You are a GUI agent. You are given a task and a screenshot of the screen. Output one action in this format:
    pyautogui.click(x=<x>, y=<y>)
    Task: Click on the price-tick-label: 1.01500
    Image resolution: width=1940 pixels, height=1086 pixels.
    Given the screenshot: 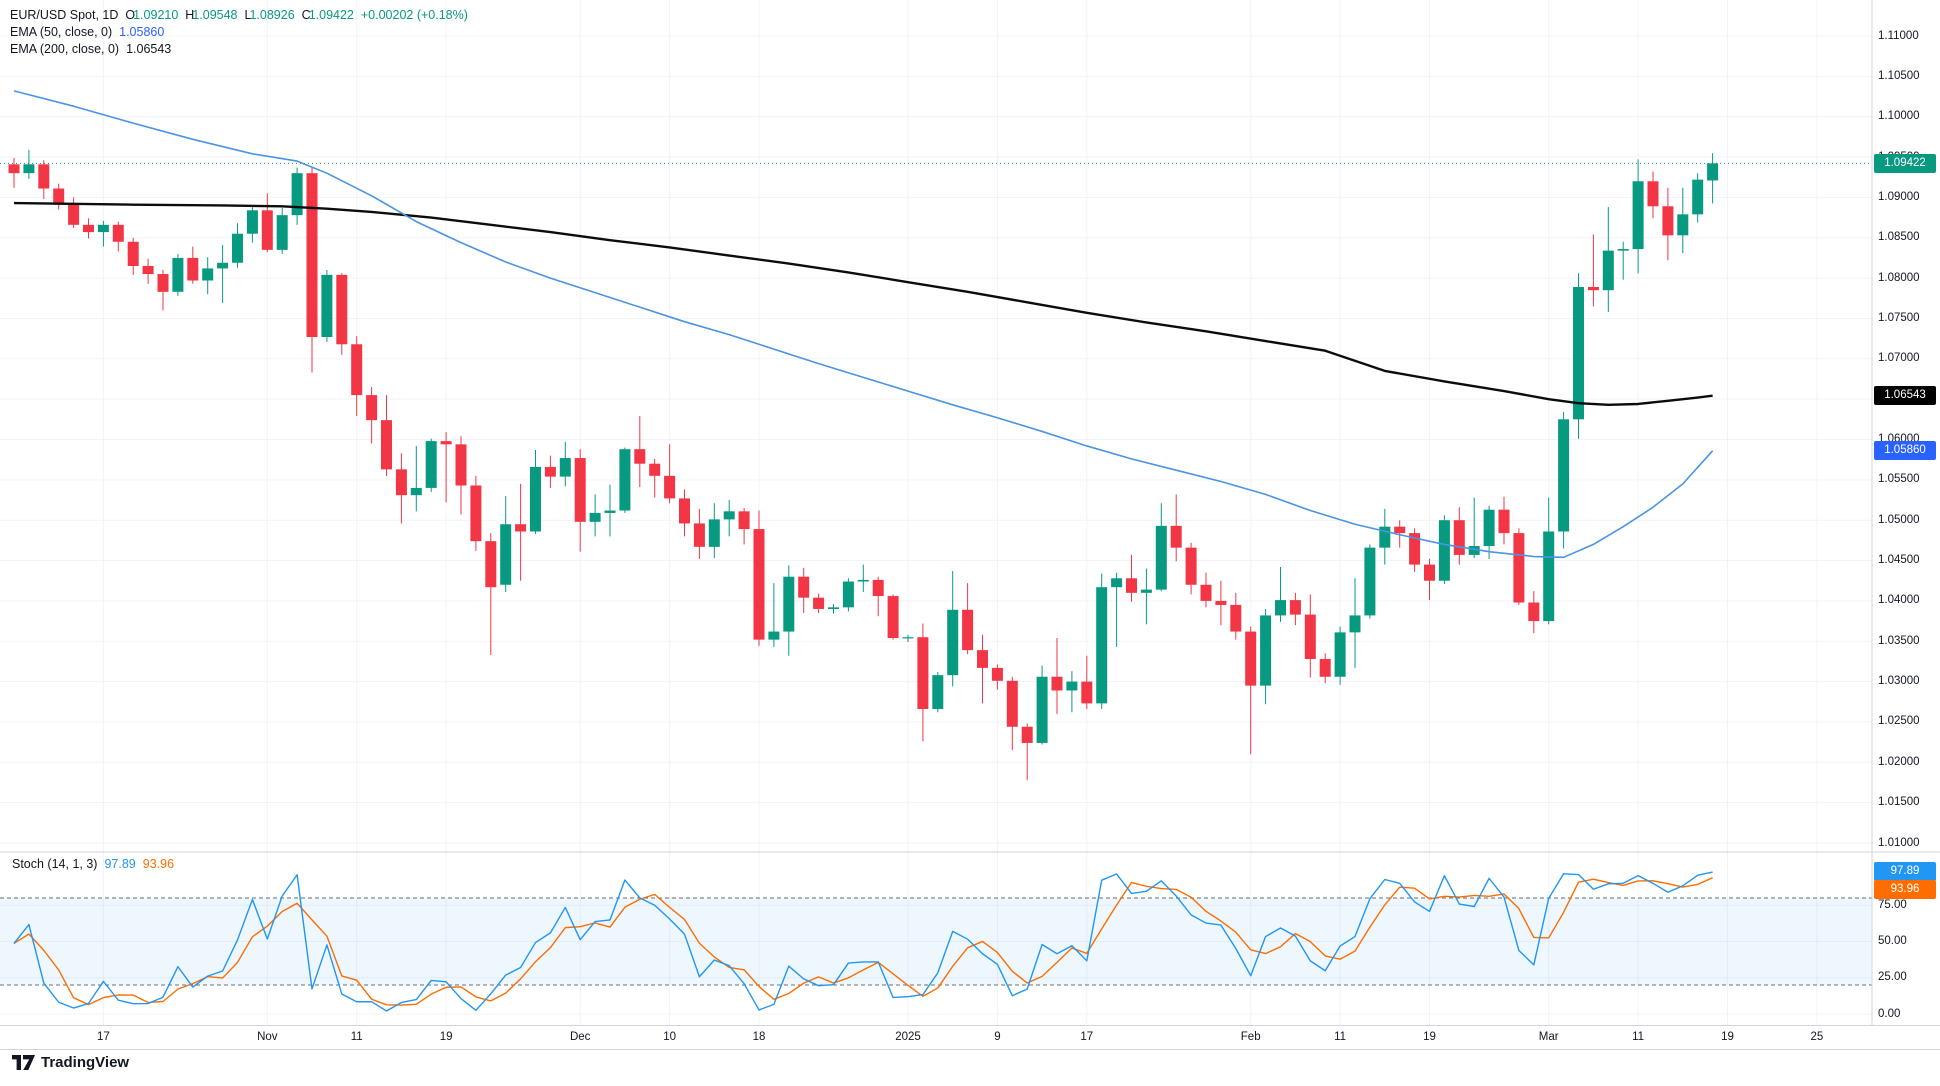 What is the action you would take?
    pyautogui.click(x=1899, y=802)
    